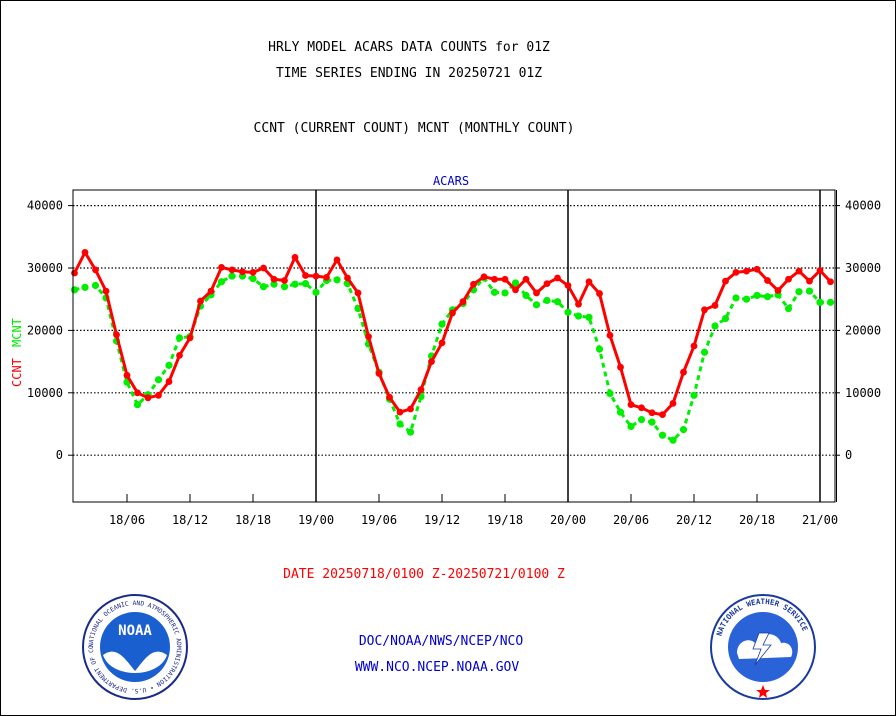 This screenshot has height=716, width=896. What do you see at coordinates (316, 520) in the screenshot?
I see `x-tick-label: 19/00` at bounding box center [316, 520].